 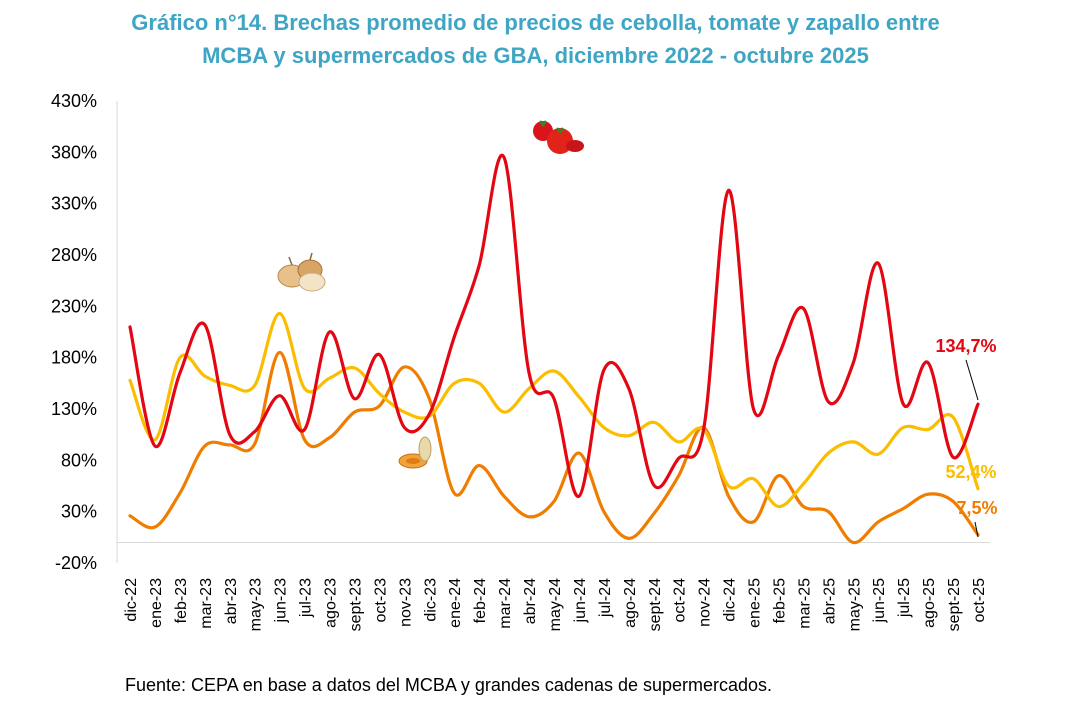 What do you see at coordinates (405, 602) in the screenshot?
I see `x-tick-label: nov-23` at bounding box center [405, 602].